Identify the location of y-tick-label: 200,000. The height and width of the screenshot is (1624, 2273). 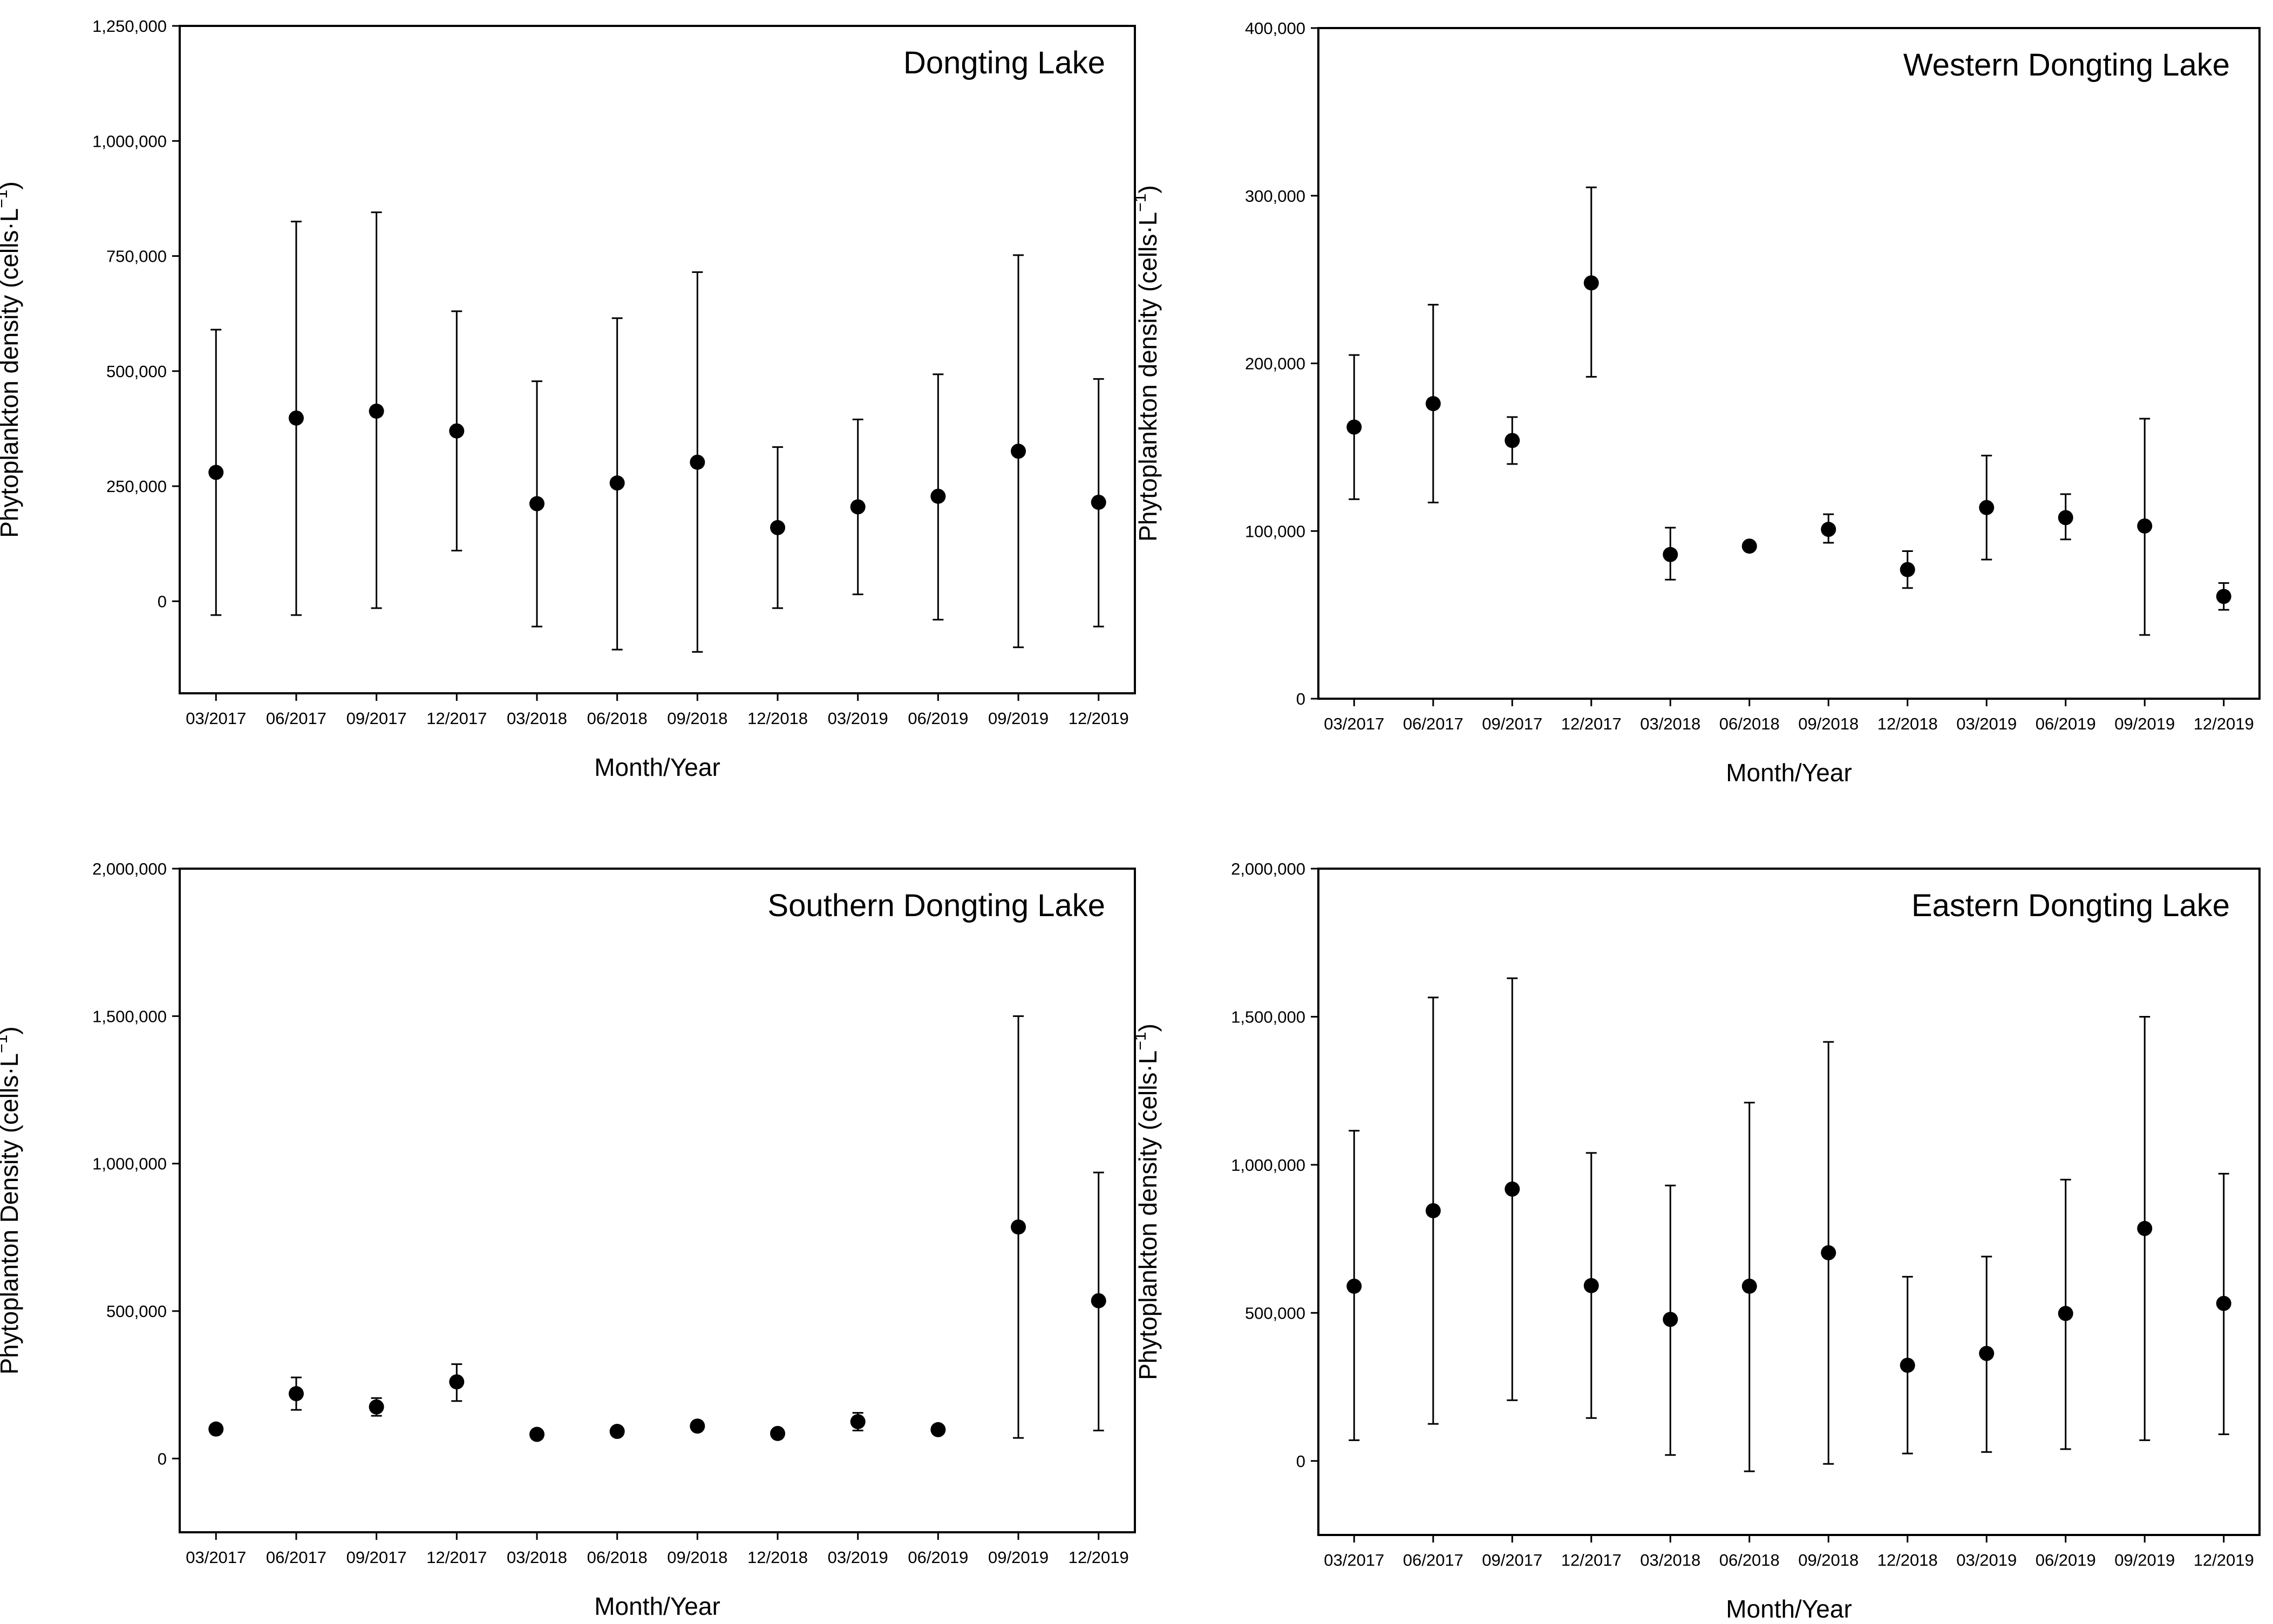
(1275, 364).